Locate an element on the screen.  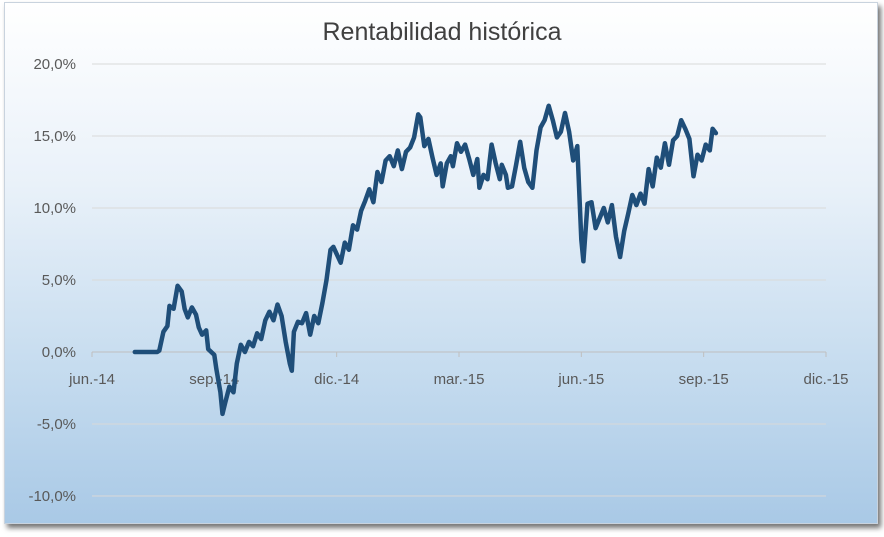
x-tick-label: sep.-15 is located at coordinates (704, 379).